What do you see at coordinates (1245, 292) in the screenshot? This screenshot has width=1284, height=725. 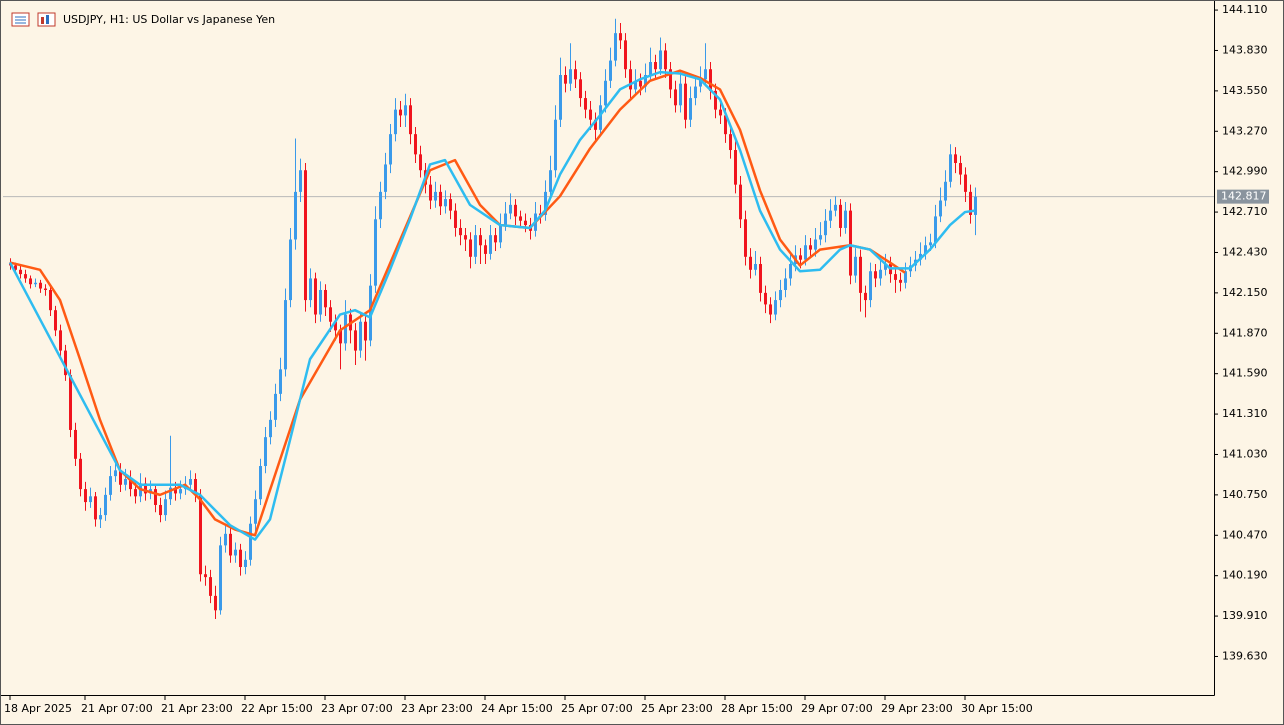 I see `y-tick-label: 142.150` at bounding box center [1245, 292].